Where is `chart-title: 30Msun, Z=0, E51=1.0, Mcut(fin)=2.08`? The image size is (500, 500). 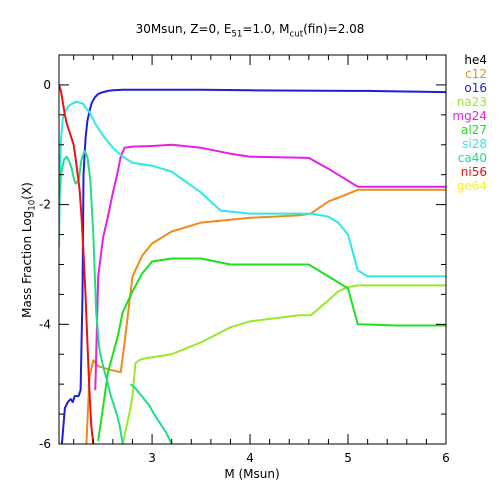
chart-title: 30Msun, Z=0, E51=1.0, Mcut(fin)=2.08 is located at coordinates (250, 31).